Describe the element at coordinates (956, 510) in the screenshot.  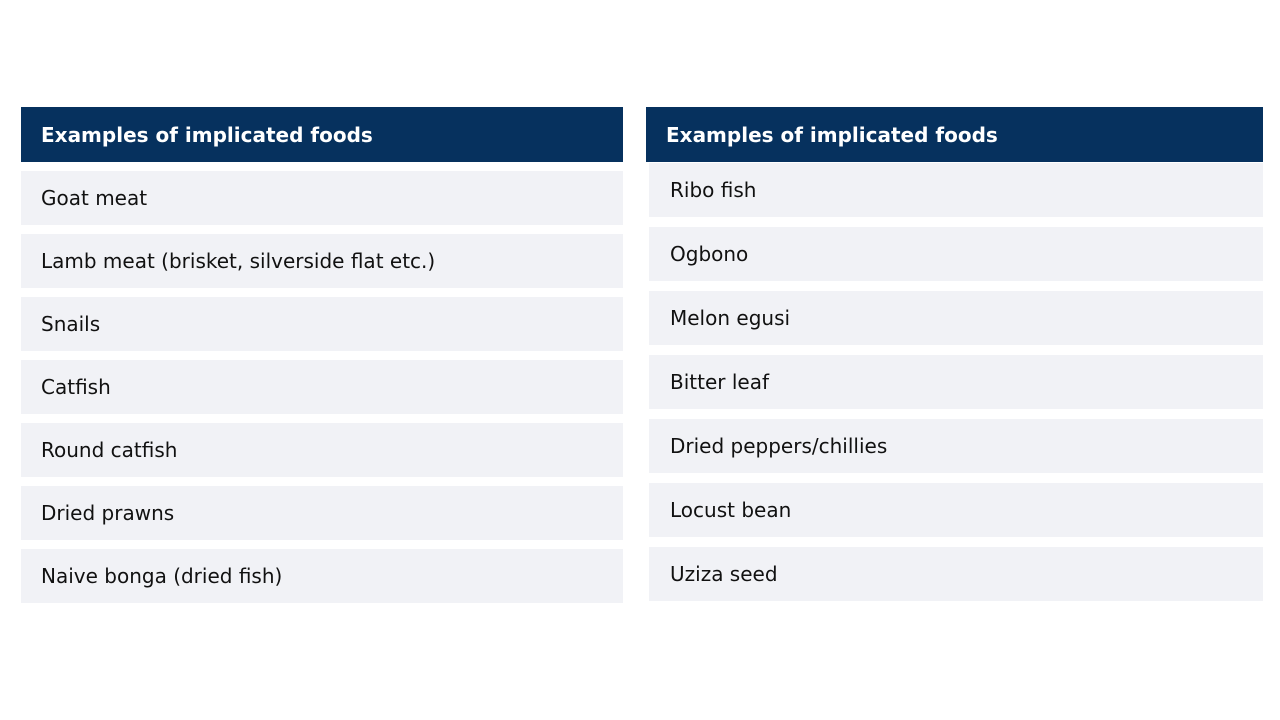
I see `table-row: Locust bean` at that location.